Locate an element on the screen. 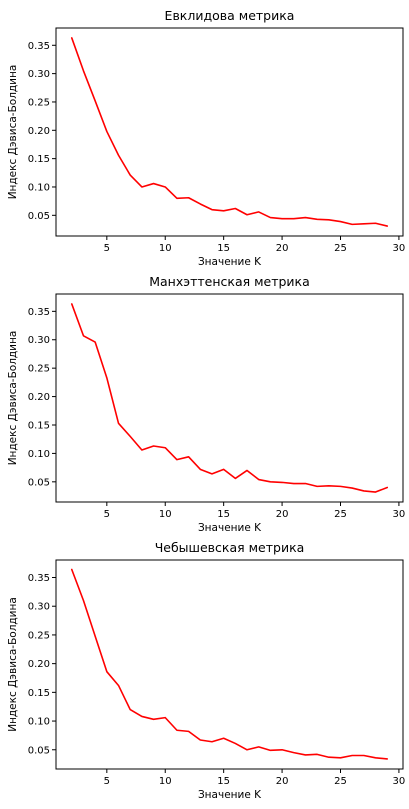 The height and width of the screenshot is (809, 409). chart-title: Евклидова метрика is located at coordinates (230, 15).